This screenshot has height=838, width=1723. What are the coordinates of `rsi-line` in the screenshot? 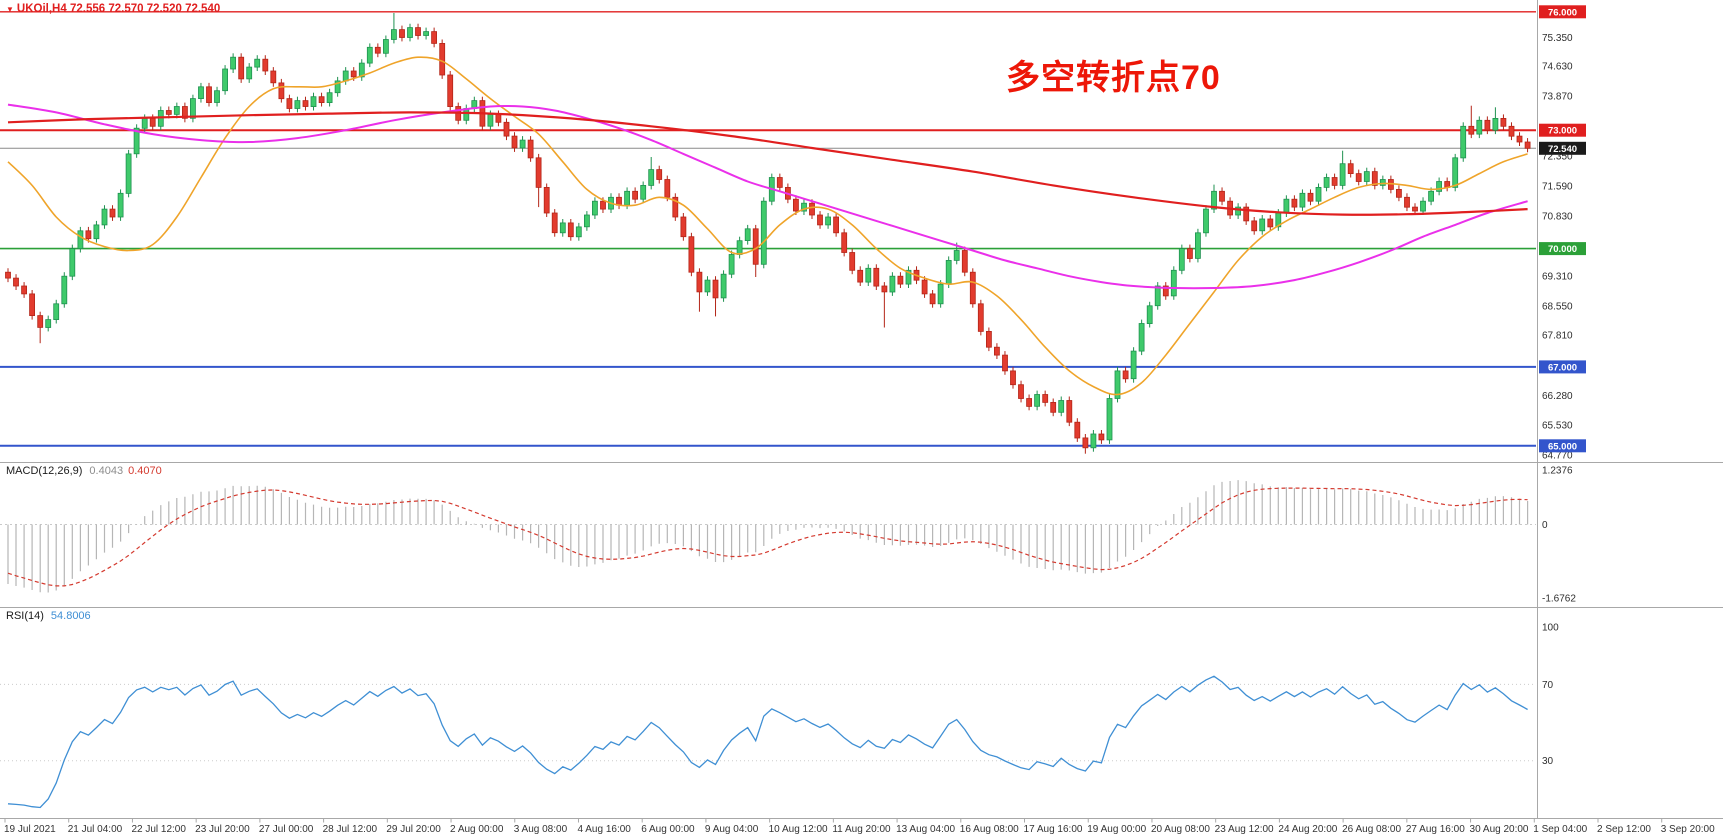 It's located at (767, 742).